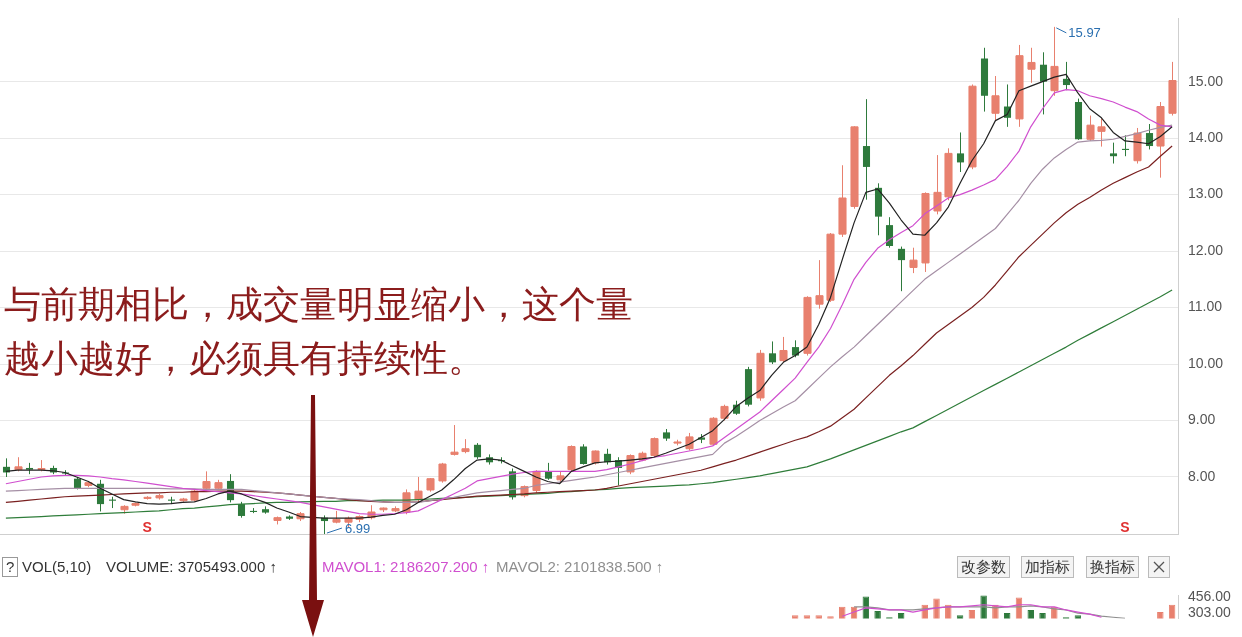 This screenshot has width=1242, height=637. I want to click on y-tick-label: 15.00, so click(1206, 80).